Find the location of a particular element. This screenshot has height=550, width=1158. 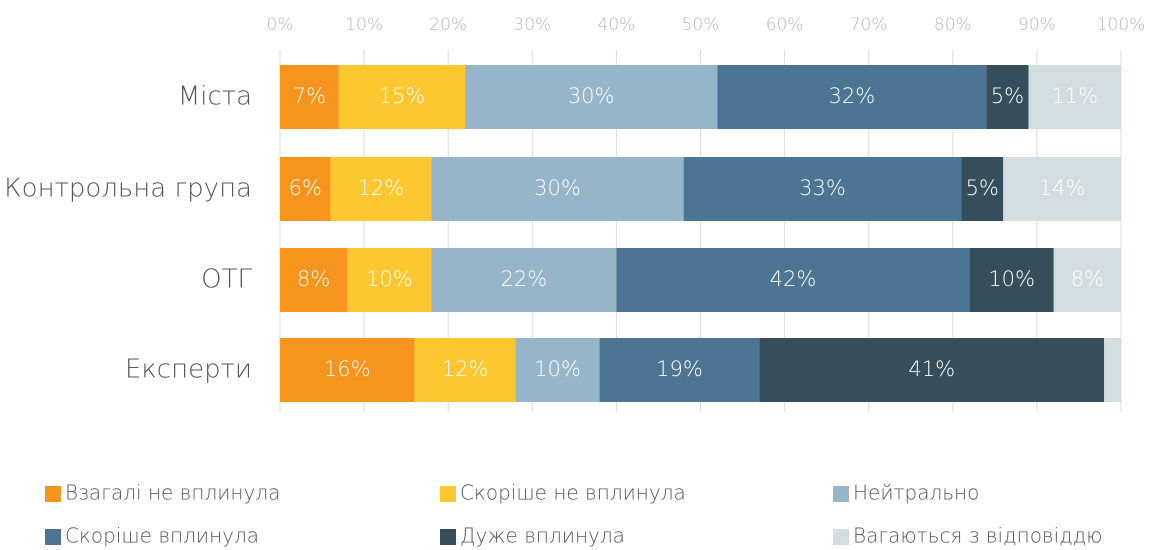

y-tick-label: Міста is located at coordinates (215, 97).